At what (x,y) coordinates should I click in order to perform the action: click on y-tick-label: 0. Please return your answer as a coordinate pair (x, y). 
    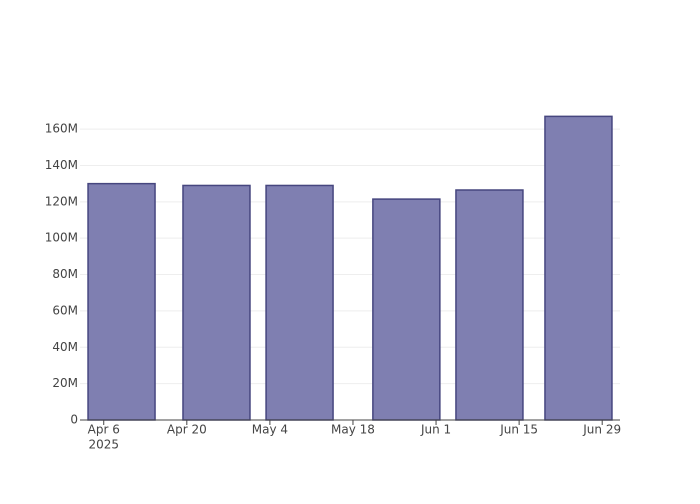
    Looking at the image, I should click on (74, 420).